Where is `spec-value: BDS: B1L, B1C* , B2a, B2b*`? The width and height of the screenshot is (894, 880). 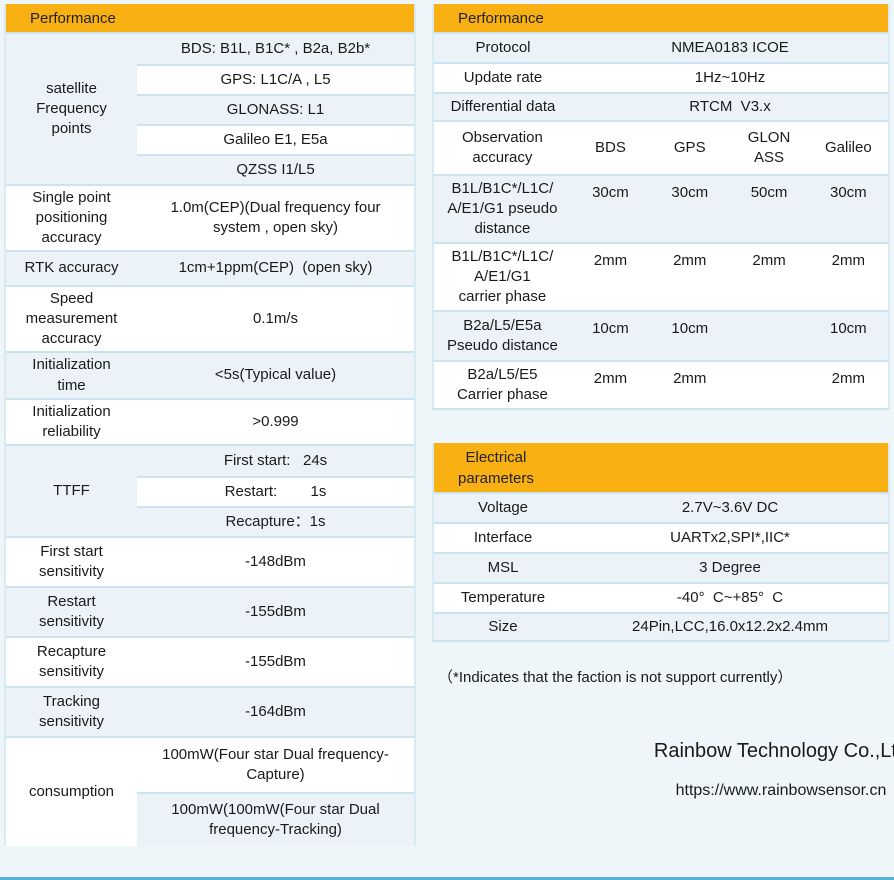
spec-value: BDS: B1L, B1C* , B2a, B2b* is located at coordinates (275, 49).